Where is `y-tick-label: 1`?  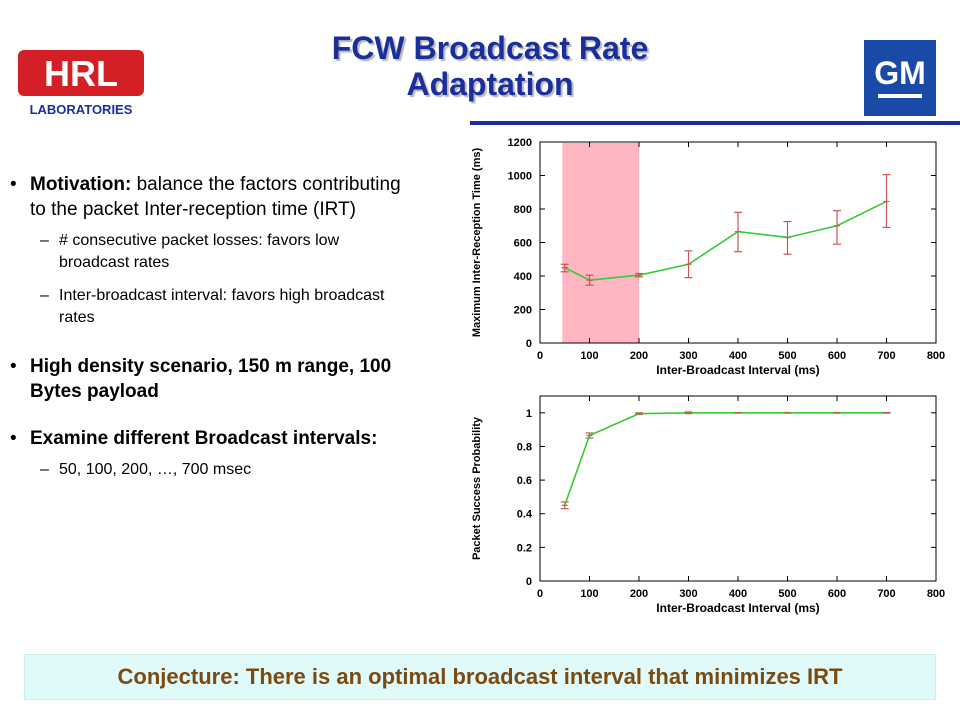
y-tick-label: 1 is located at coordinates (529, 414).